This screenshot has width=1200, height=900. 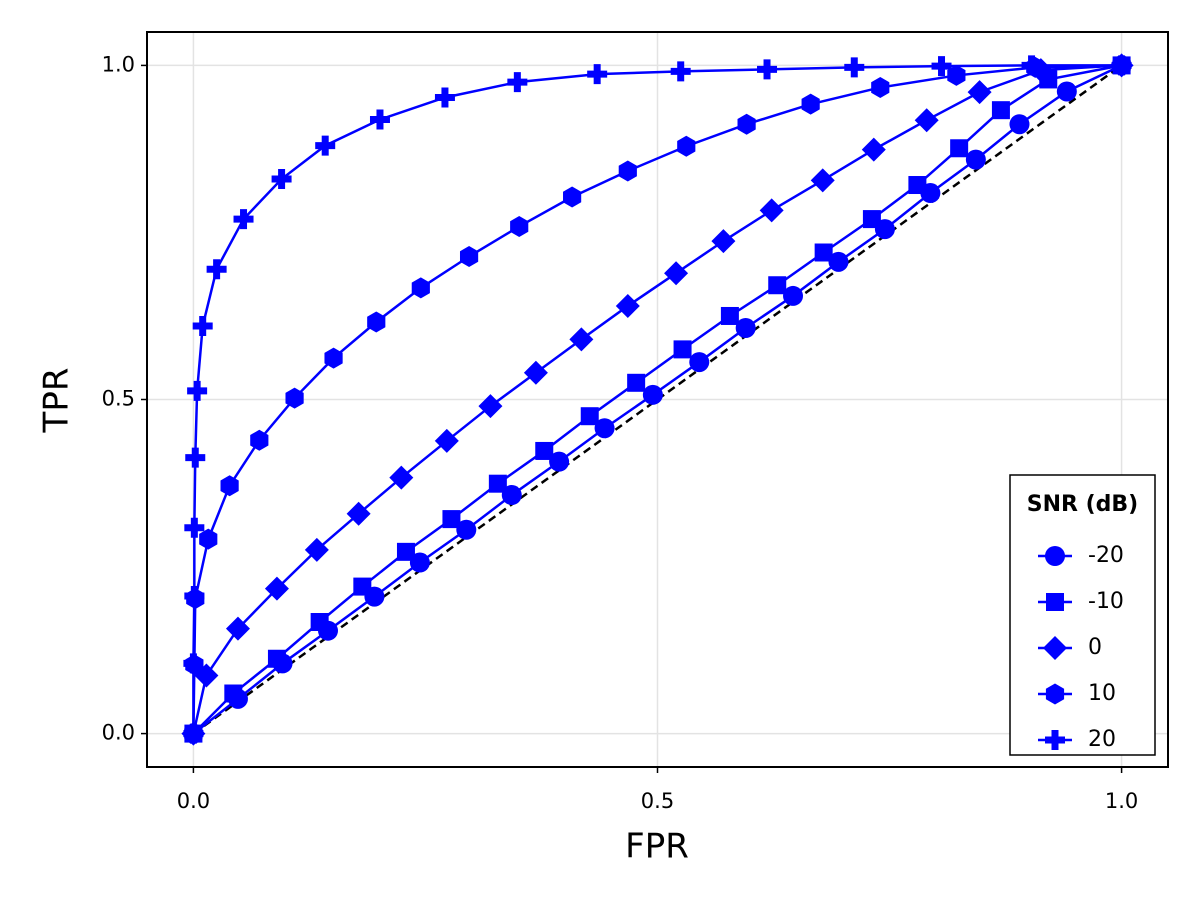 I want to click on legend-box, so click(x=1082, y=615).